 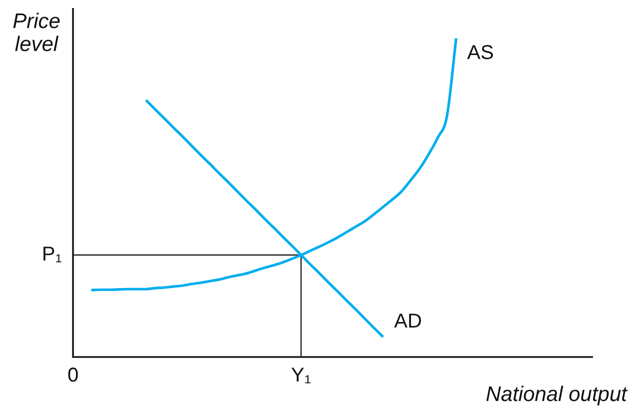 I want to click on series-label: AS, so click(x=480, y=53).